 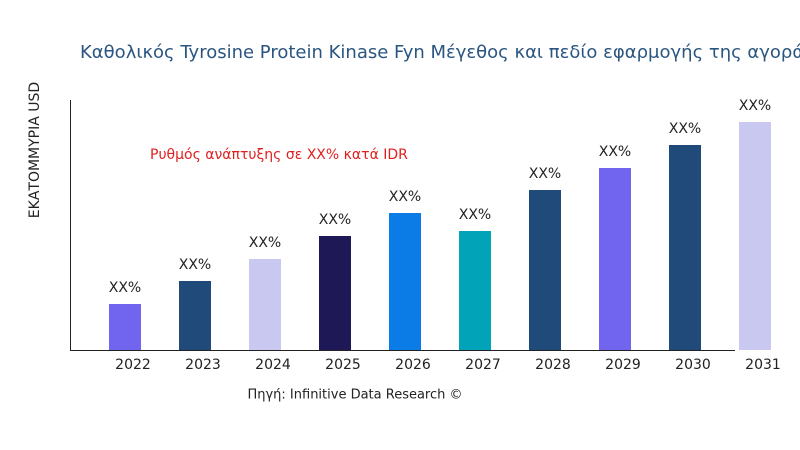 I want to click on annotation: Ρυθμός ανάπτυξης σε XX% κατά IDR, so click(x=279, y=155).